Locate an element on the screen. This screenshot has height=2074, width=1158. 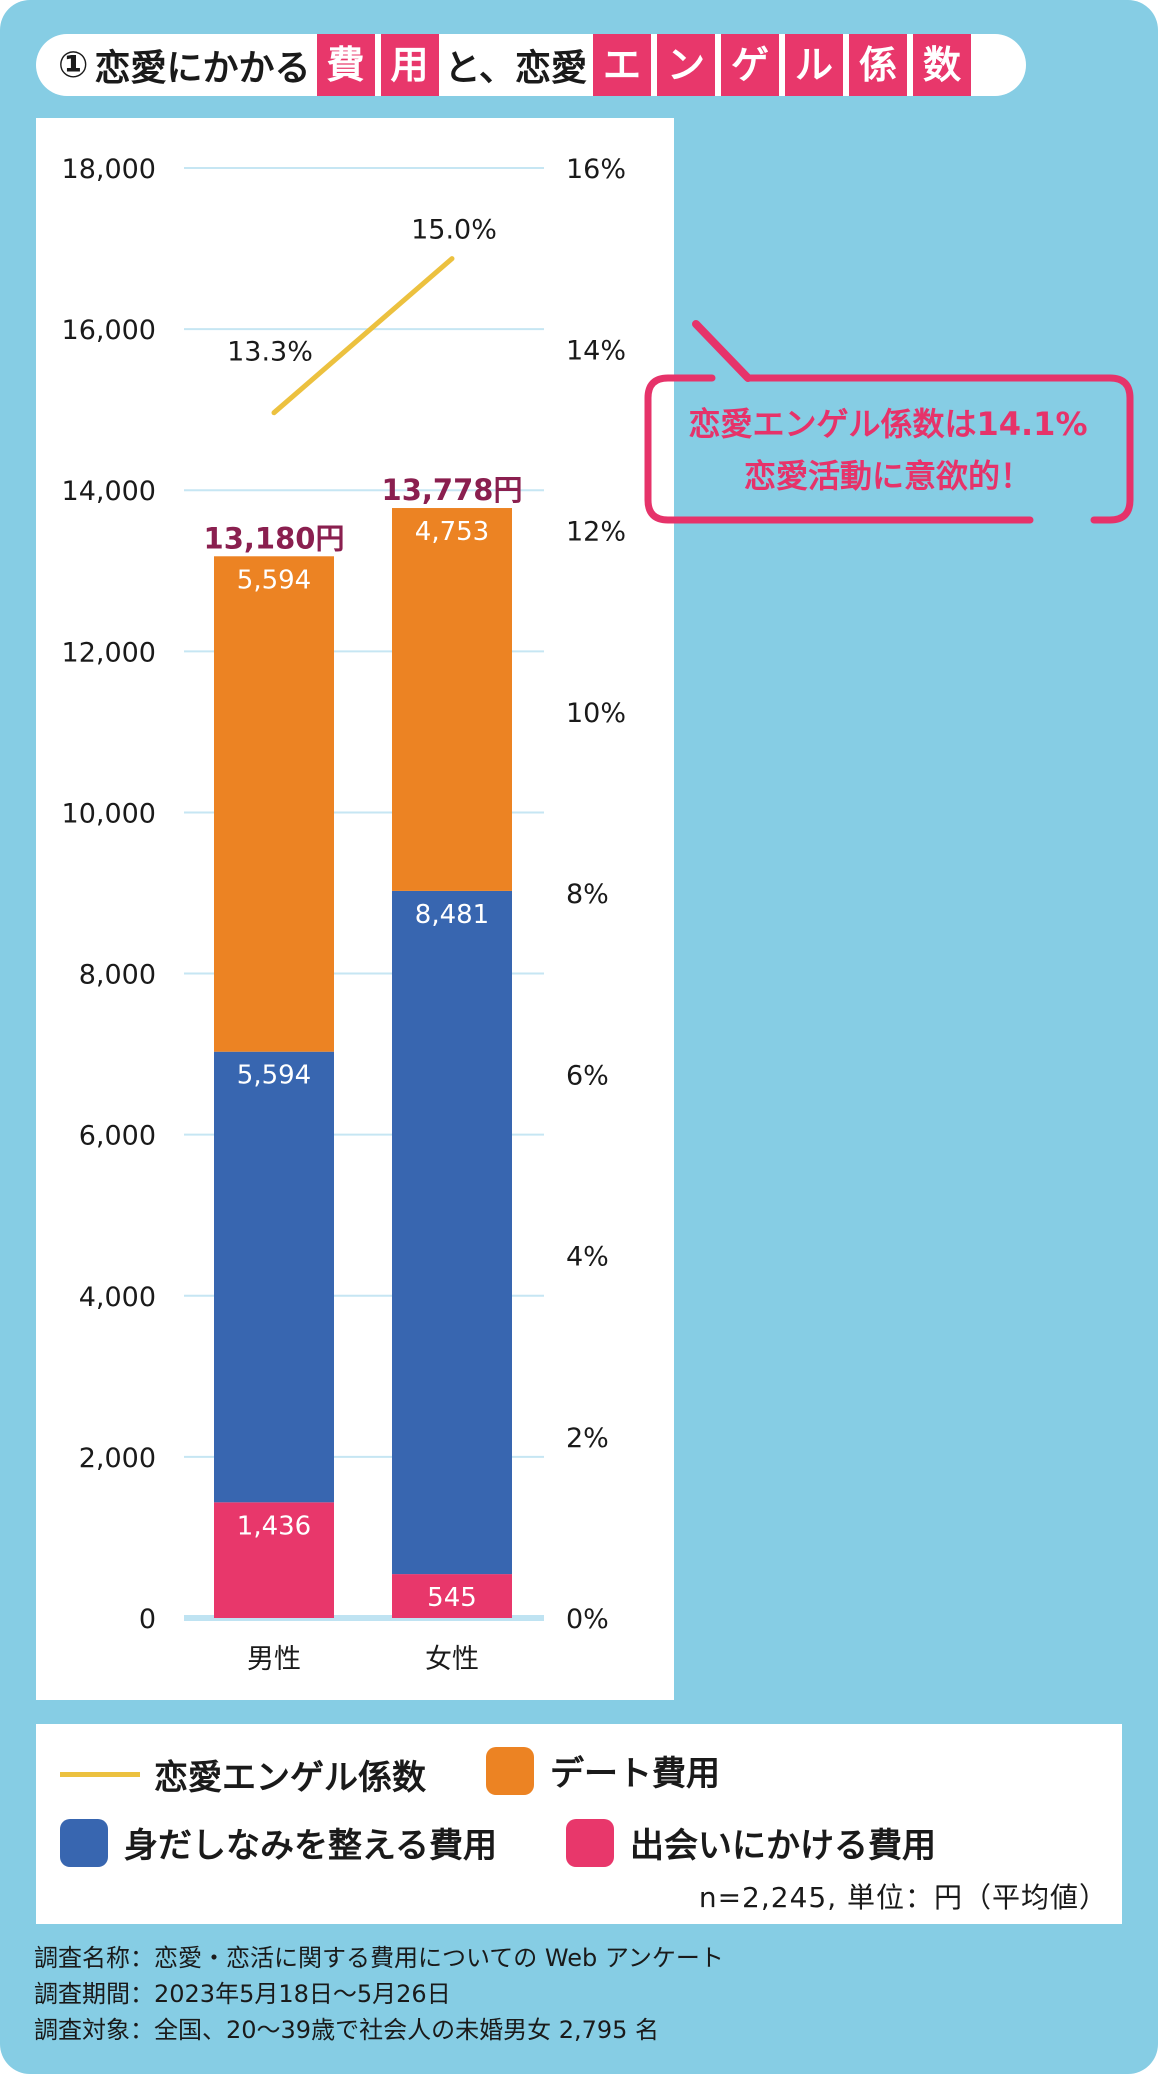
callout-pointer is located at coordinates (722, 351).